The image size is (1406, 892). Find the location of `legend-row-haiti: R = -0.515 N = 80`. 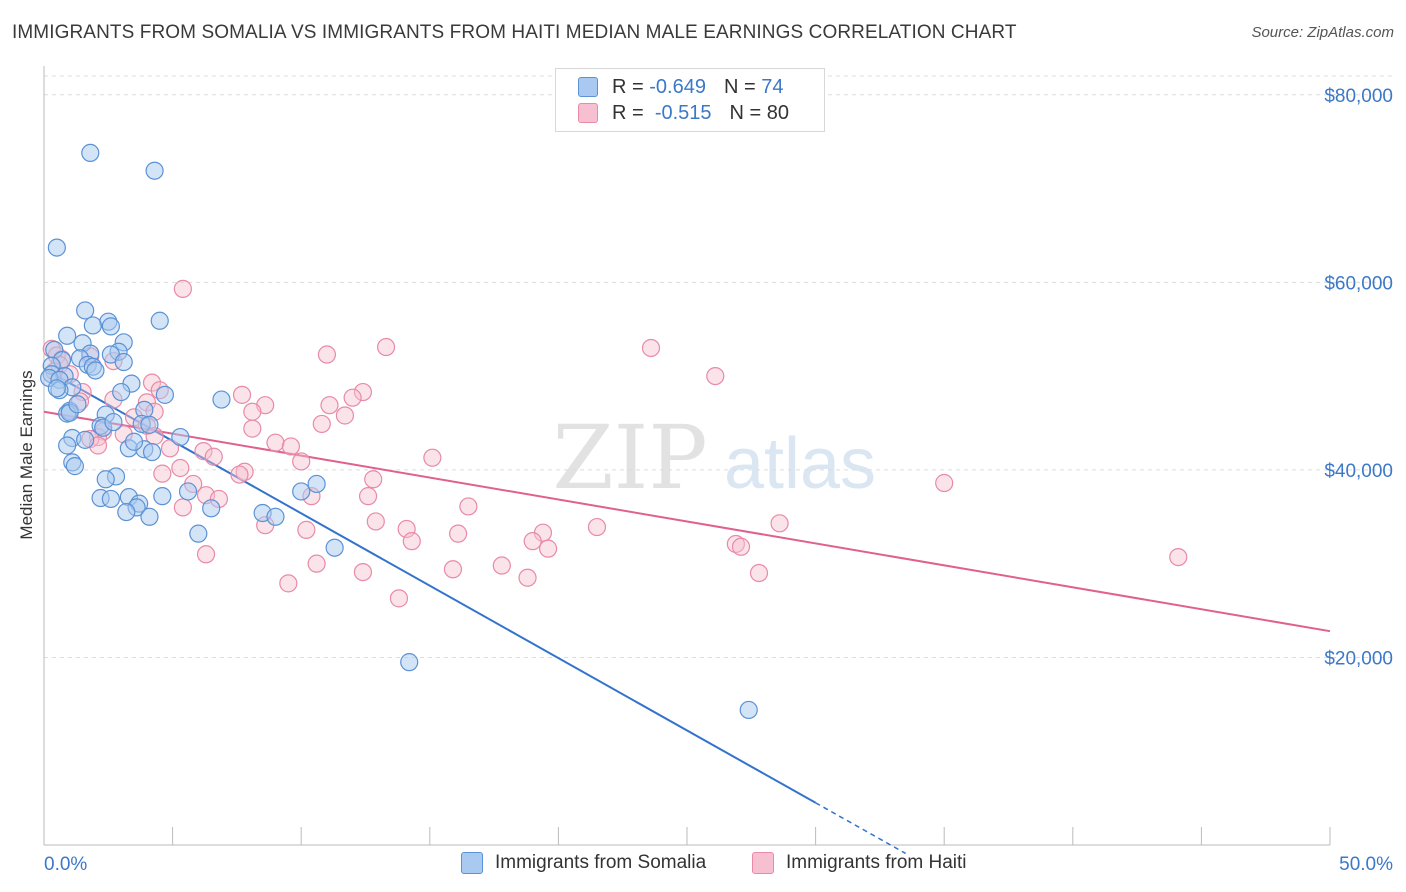

legend-row-haiti: R = -0.515 N = 80 is located at coordinates (683, 113).